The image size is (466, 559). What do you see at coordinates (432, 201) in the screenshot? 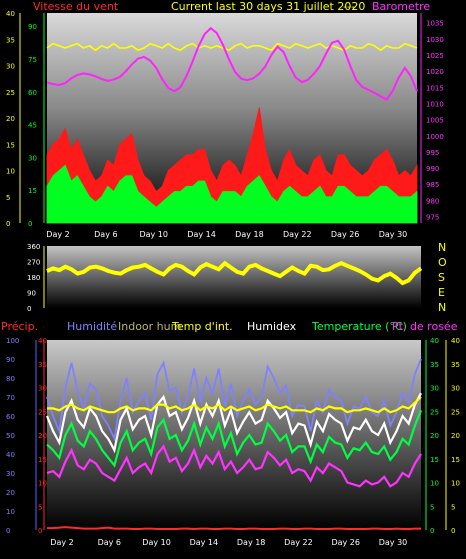
I see `baro-tick-1: 980` at bounding box center [432, 201].